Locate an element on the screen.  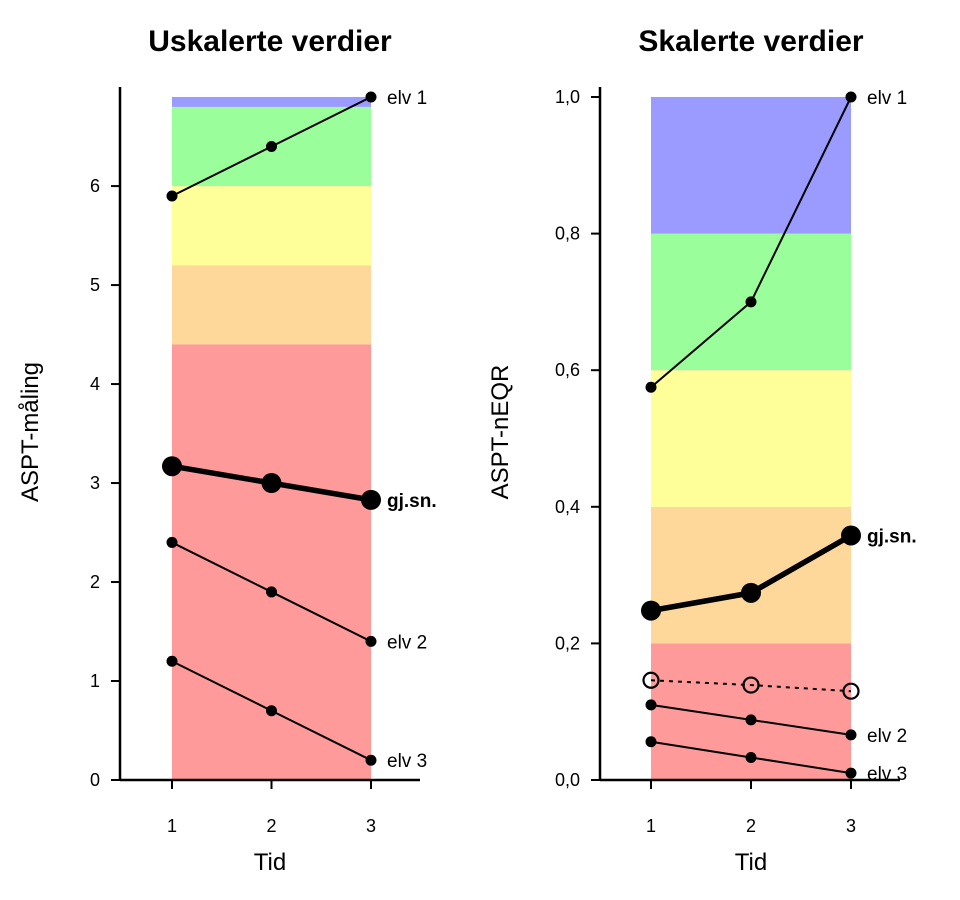
y-axis-title: ASPT-nEQR is located at coordinates (500, 432).